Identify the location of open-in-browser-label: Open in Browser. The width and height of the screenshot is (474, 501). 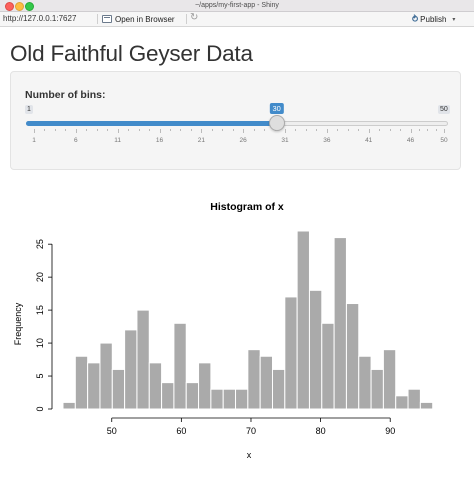
(145, 19).